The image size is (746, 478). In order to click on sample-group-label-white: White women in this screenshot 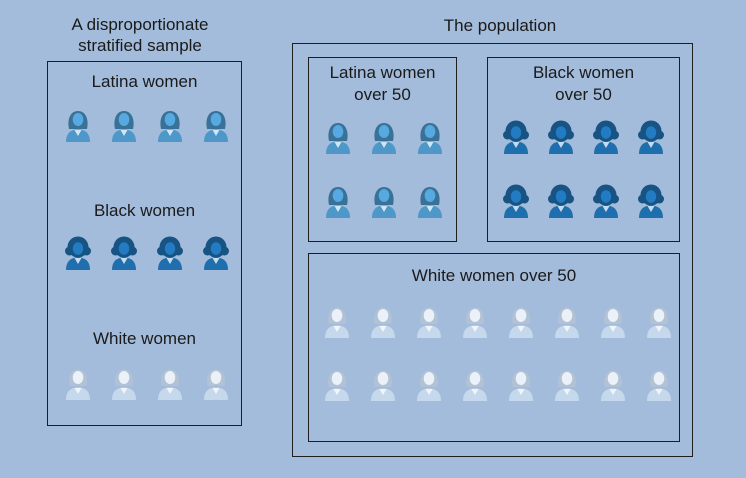, I will do `click(144, 338)`.